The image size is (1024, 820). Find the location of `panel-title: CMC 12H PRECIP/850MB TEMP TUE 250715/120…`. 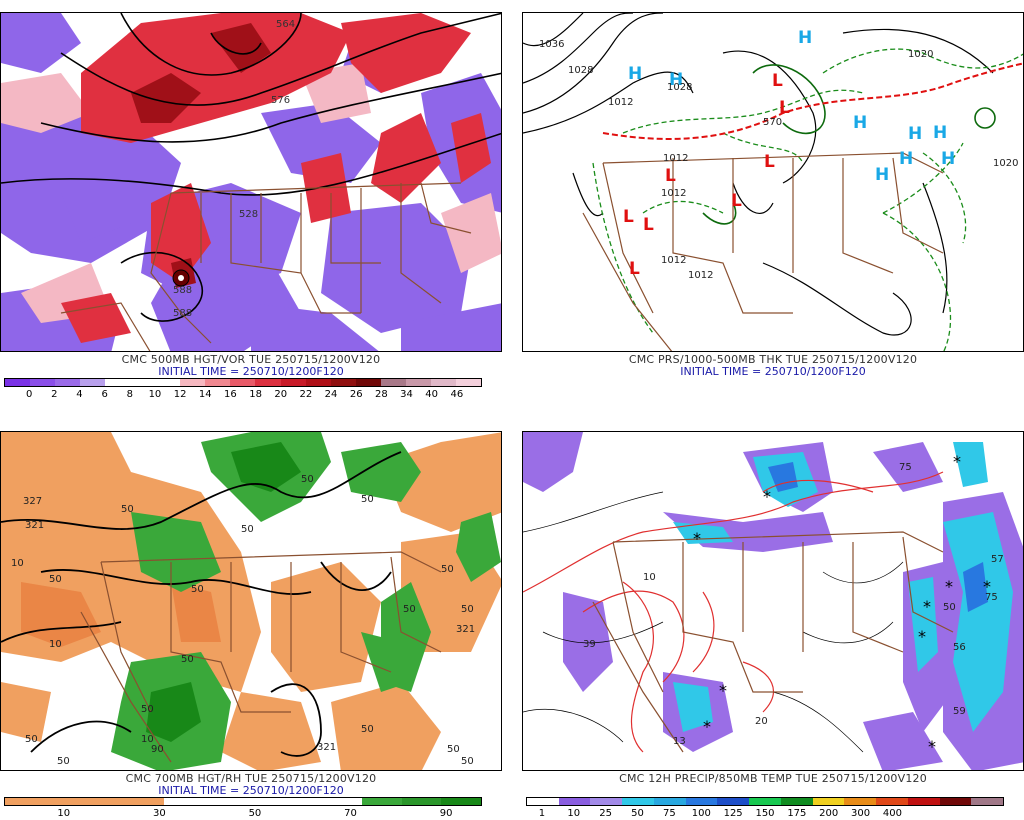

panel-title: CMC 12H PRECIP/850MB TEMP TUE 250715/120… is located at coordinates (773, 778).